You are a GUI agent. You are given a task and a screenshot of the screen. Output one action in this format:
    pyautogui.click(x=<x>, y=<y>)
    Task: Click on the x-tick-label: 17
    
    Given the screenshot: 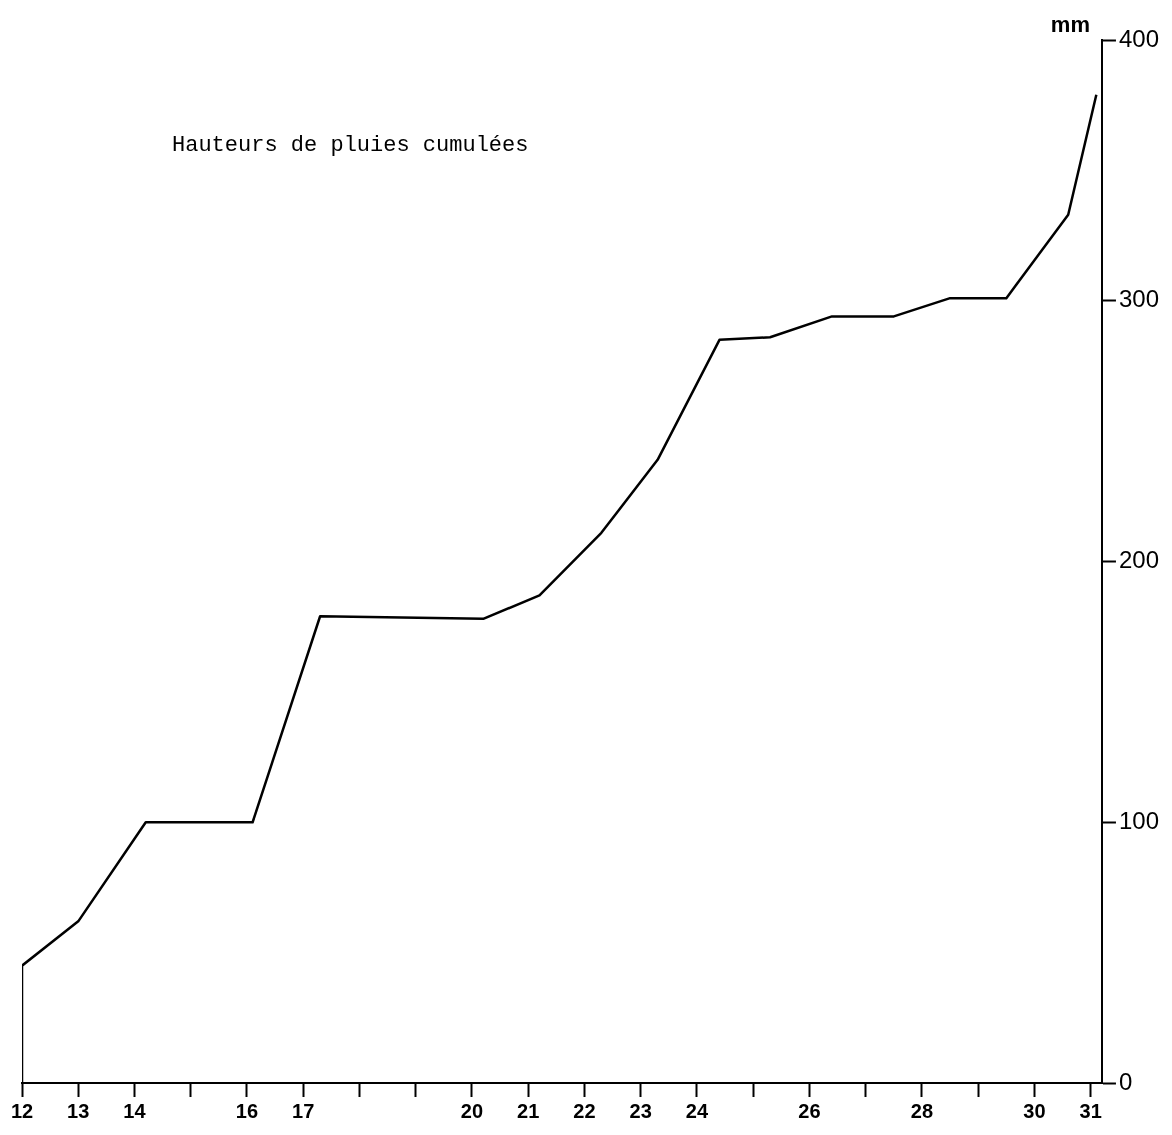 What is the action you would take?
    pyautogui.click(x=303, y=1110)
    